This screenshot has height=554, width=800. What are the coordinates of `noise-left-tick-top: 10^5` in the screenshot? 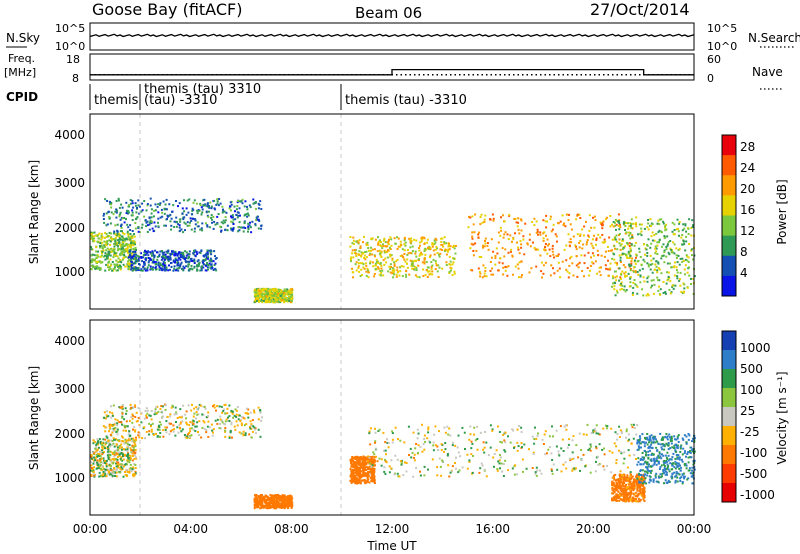 It's located at (70, 28).